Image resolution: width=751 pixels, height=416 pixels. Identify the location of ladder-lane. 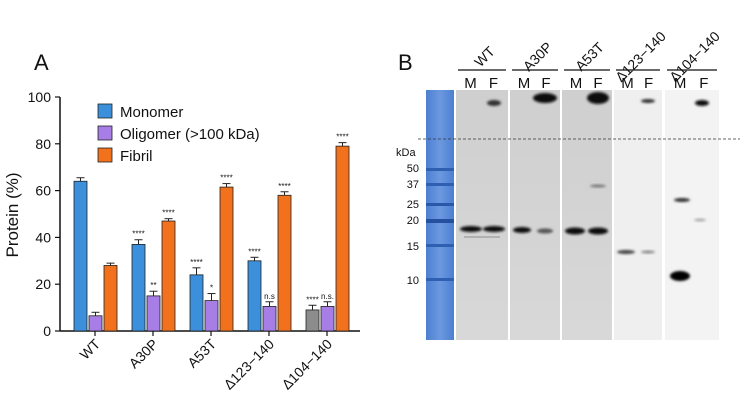
(440, 215).